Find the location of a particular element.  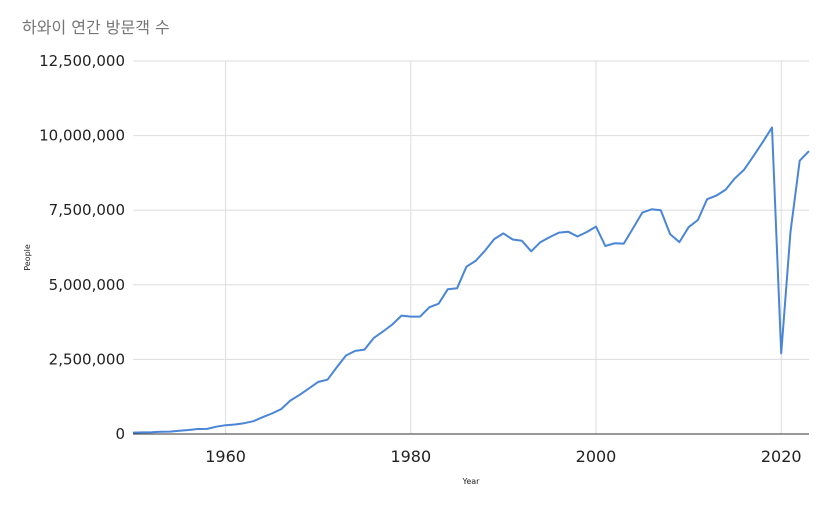

y-tick-label: 5,000,000 is located at coordinates (87, 285).